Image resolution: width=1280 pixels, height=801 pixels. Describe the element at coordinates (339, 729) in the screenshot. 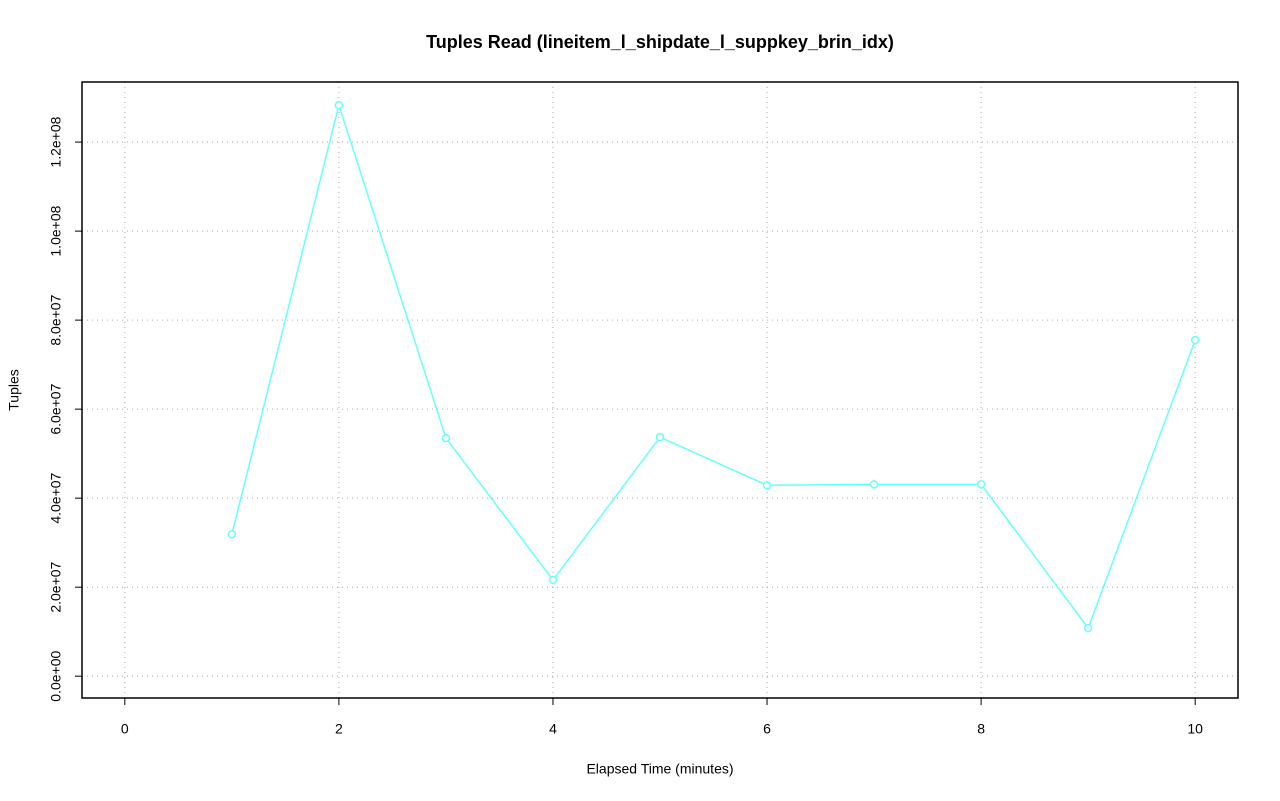

I see `x-tick-label: 2` at that location.